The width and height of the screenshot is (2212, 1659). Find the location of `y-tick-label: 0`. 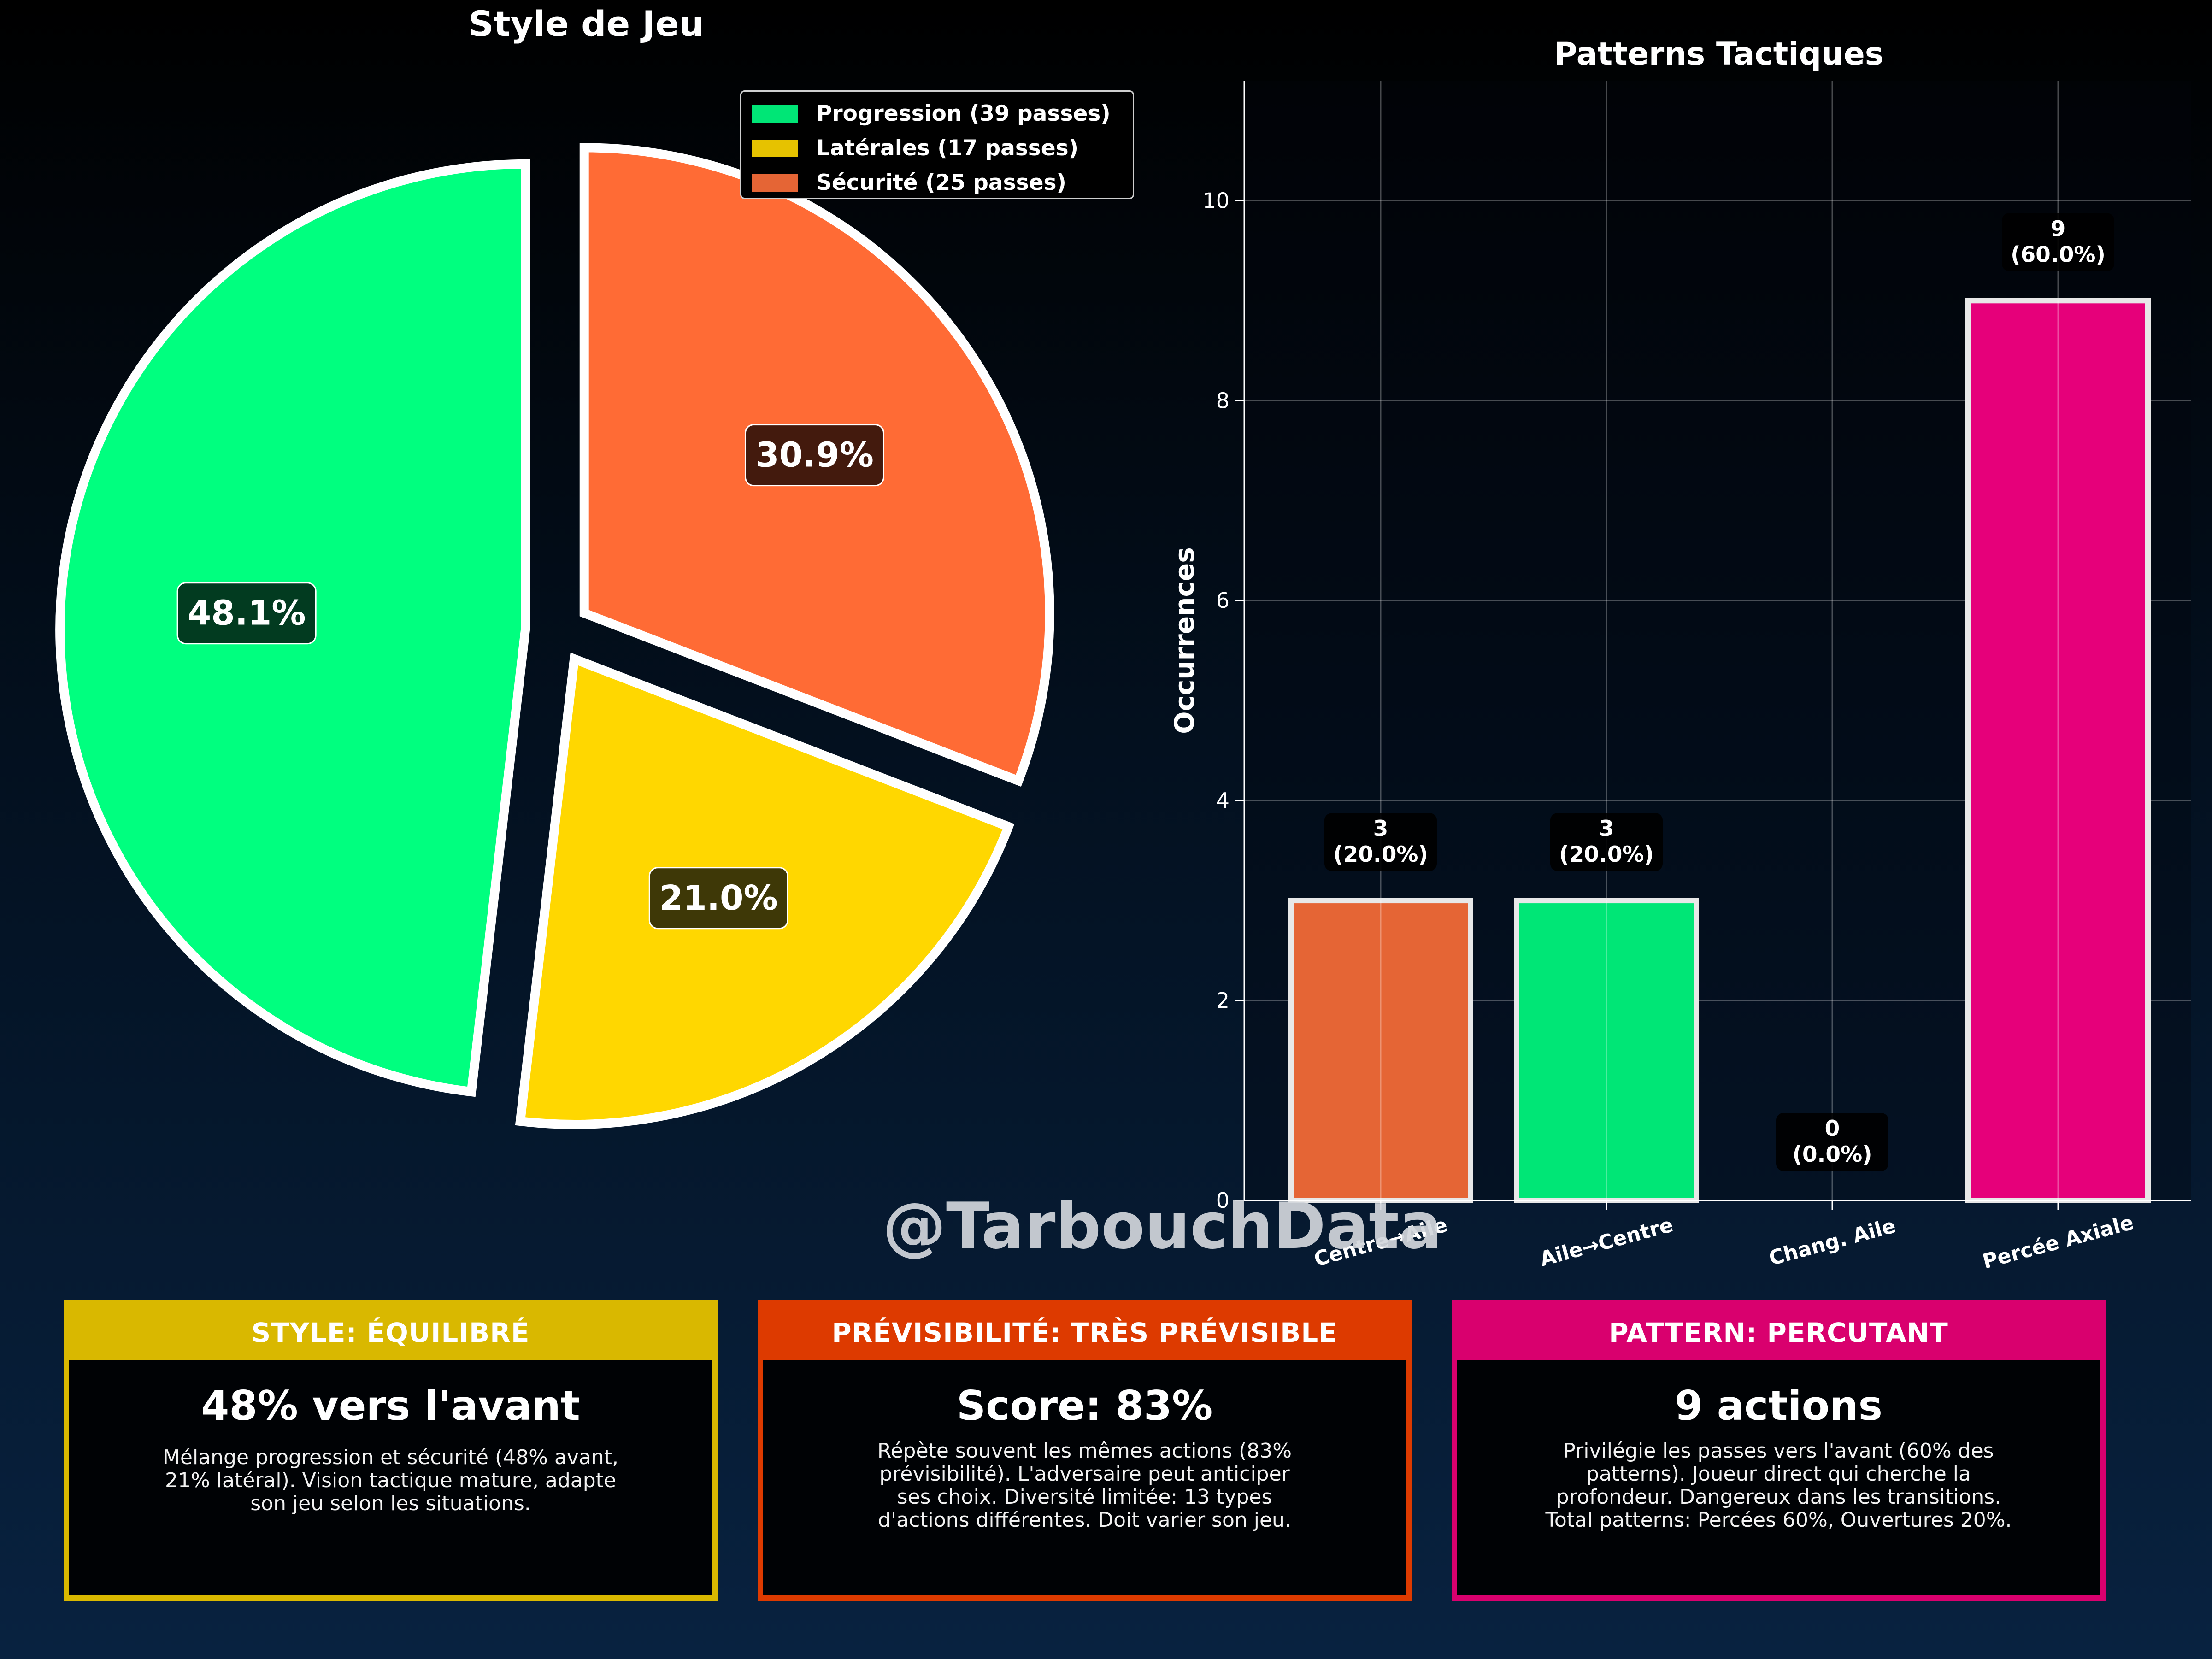

y-tick-label: 0 is located at coordinates (1223, 1200).